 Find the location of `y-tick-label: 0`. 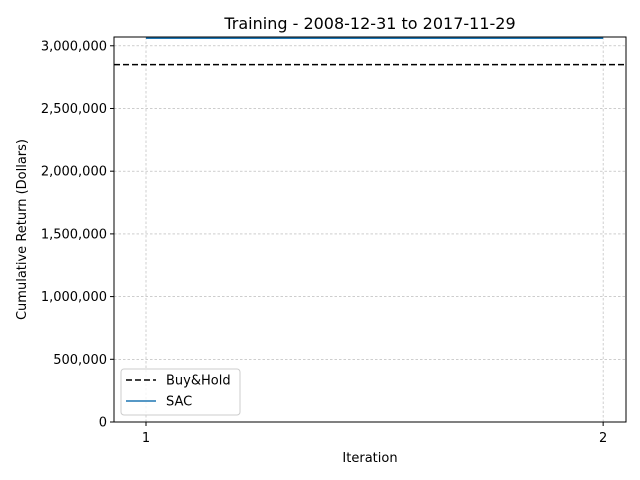

y-tick-label: 0 is located at coordinates (103, 423).